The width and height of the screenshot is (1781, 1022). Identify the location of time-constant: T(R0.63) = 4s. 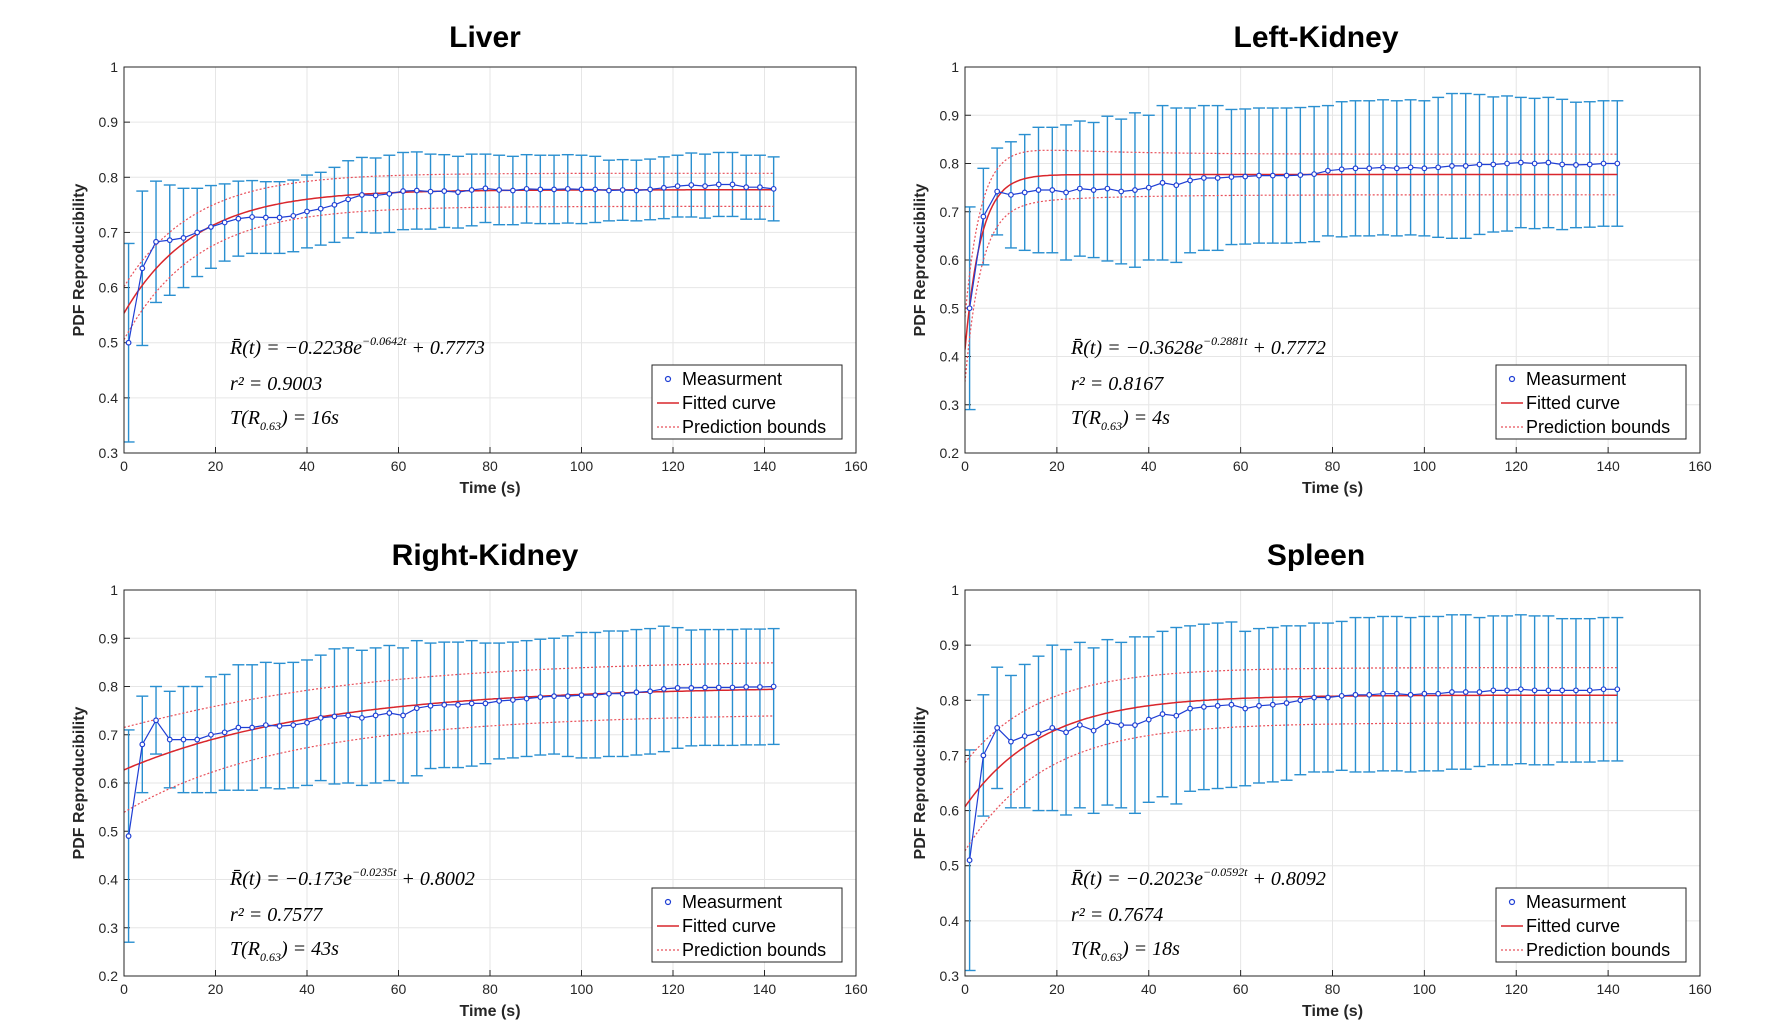
(1120, 420).